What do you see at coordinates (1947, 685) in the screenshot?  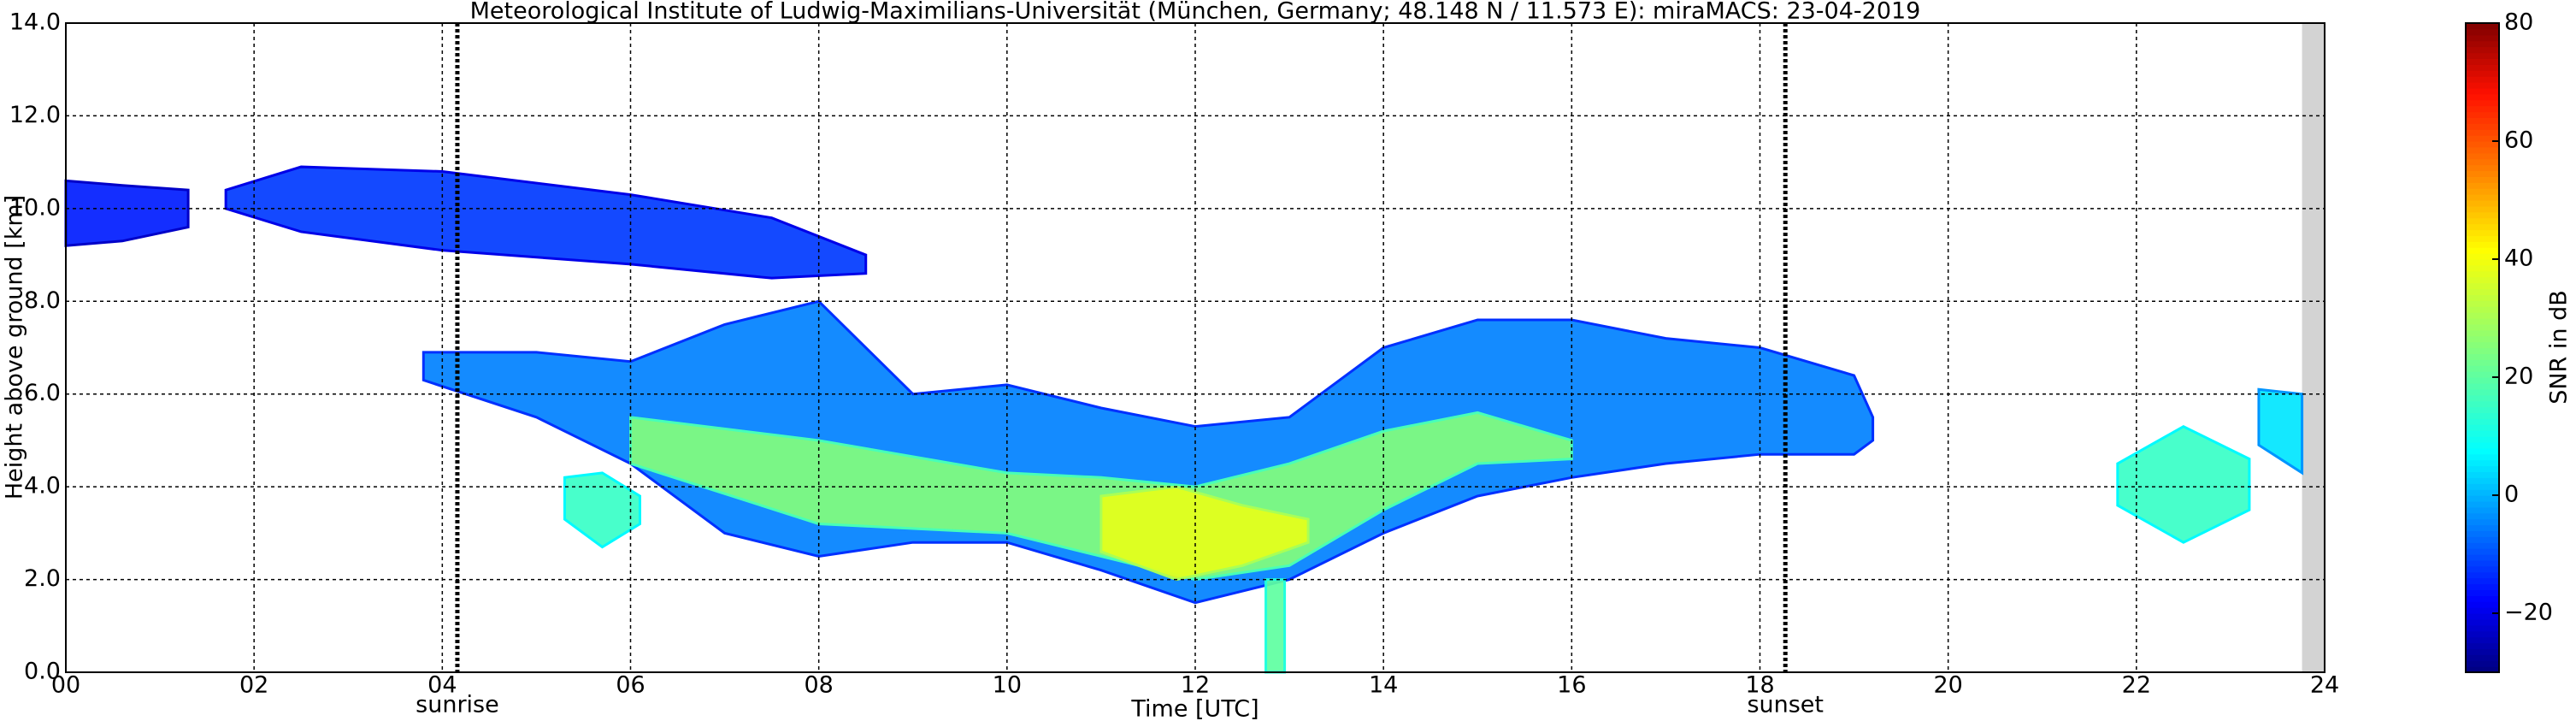 I see `x-tick-label: 20` at bounding box center [1947, 685].